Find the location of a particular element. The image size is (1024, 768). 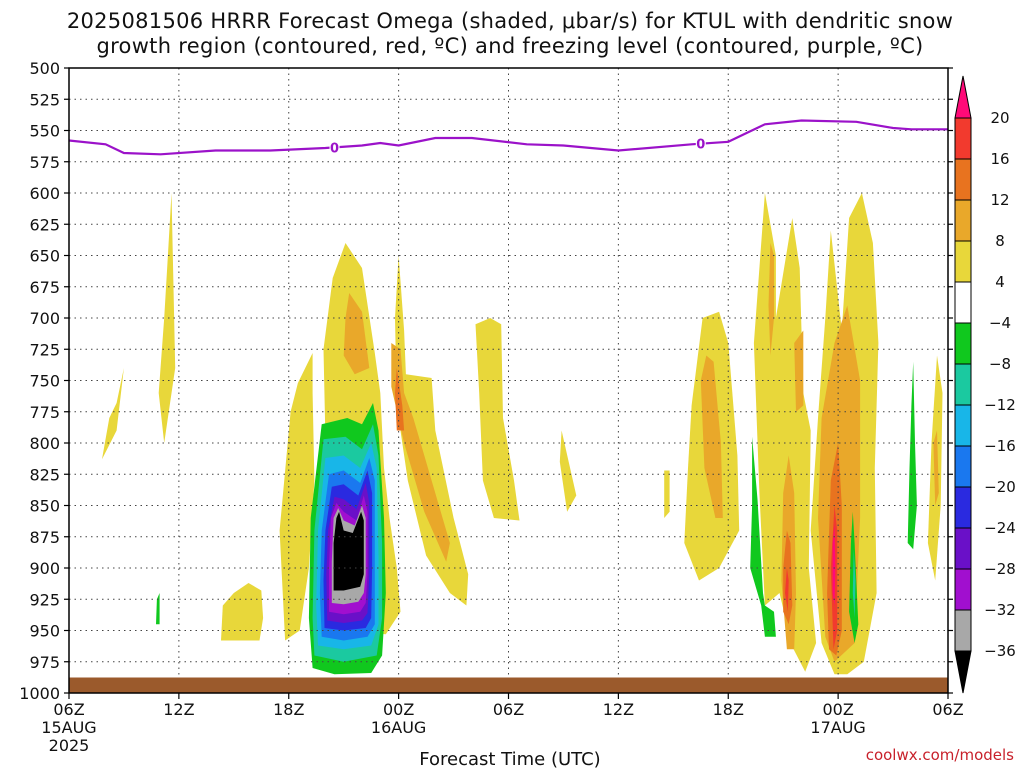

ground-surface is located at coordinates (508, 685).